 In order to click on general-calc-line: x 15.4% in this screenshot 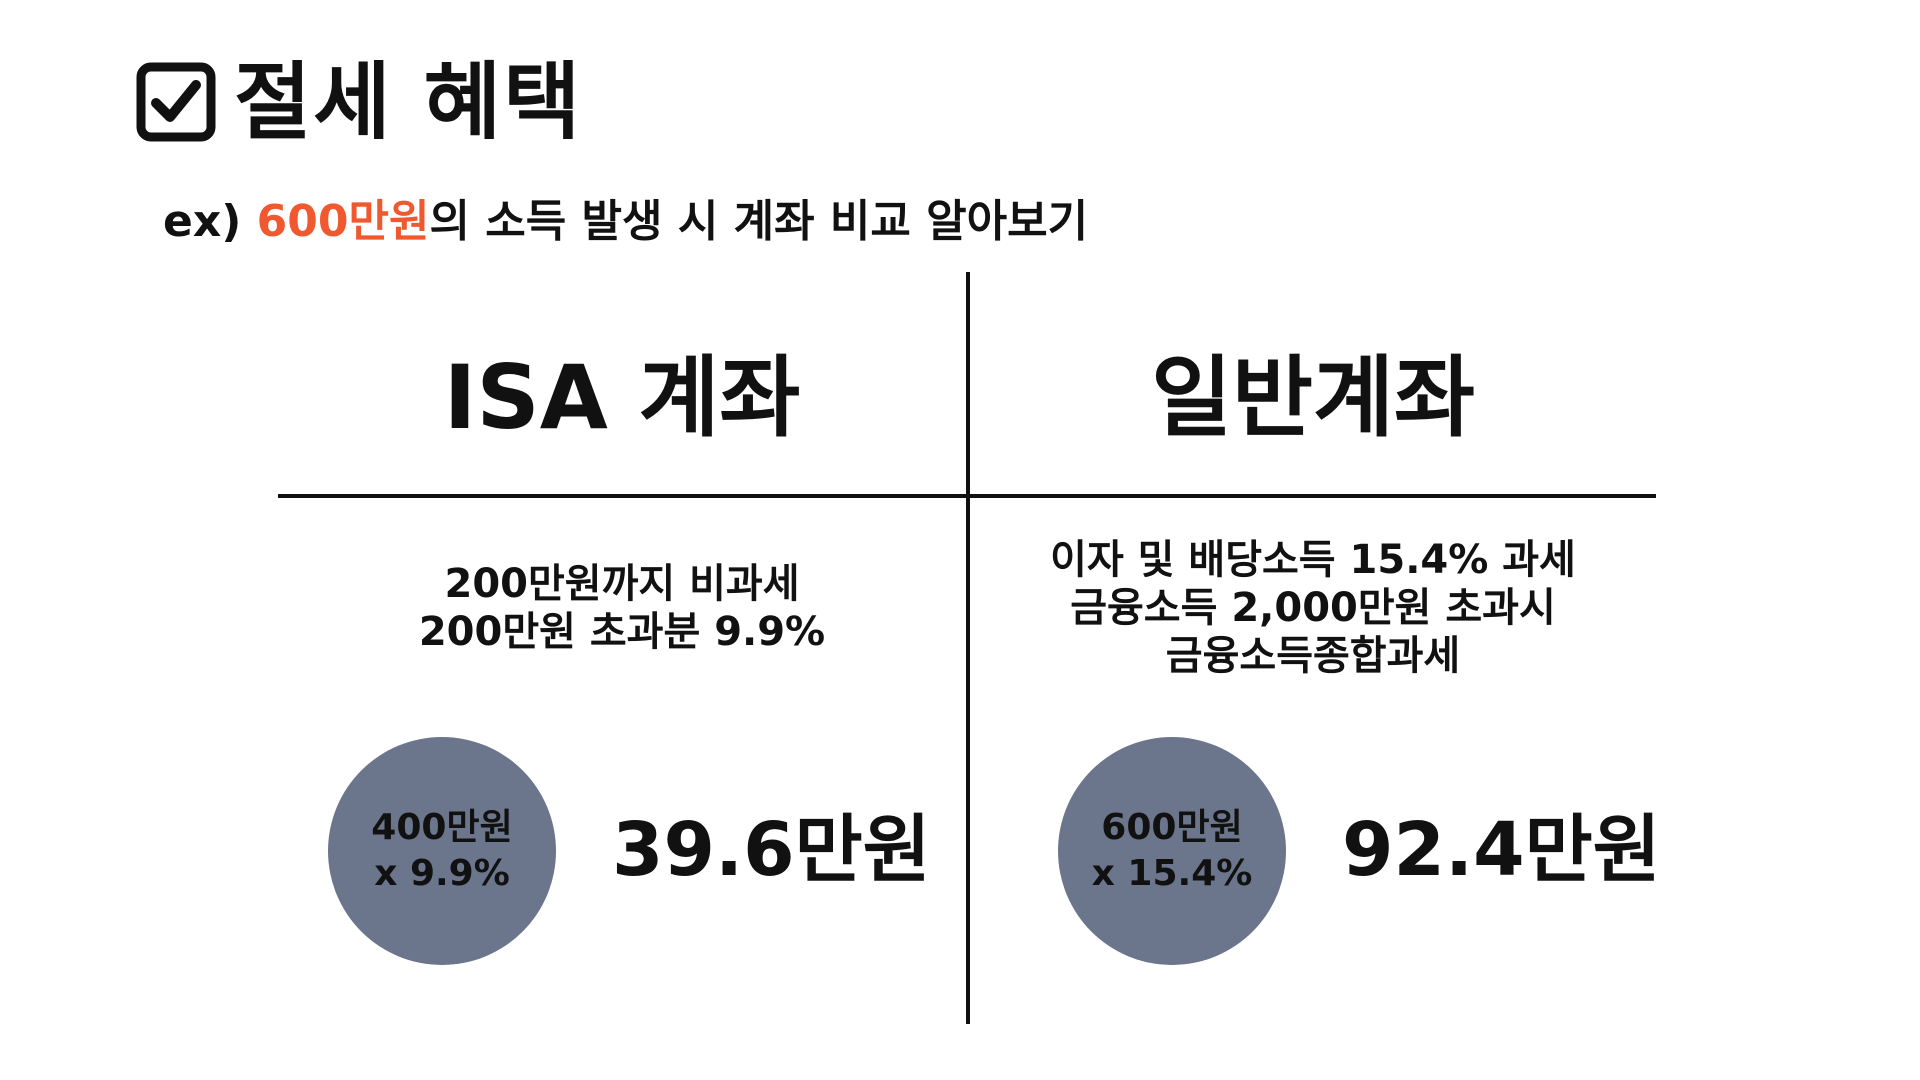, I will do `click(1172, 873)`.